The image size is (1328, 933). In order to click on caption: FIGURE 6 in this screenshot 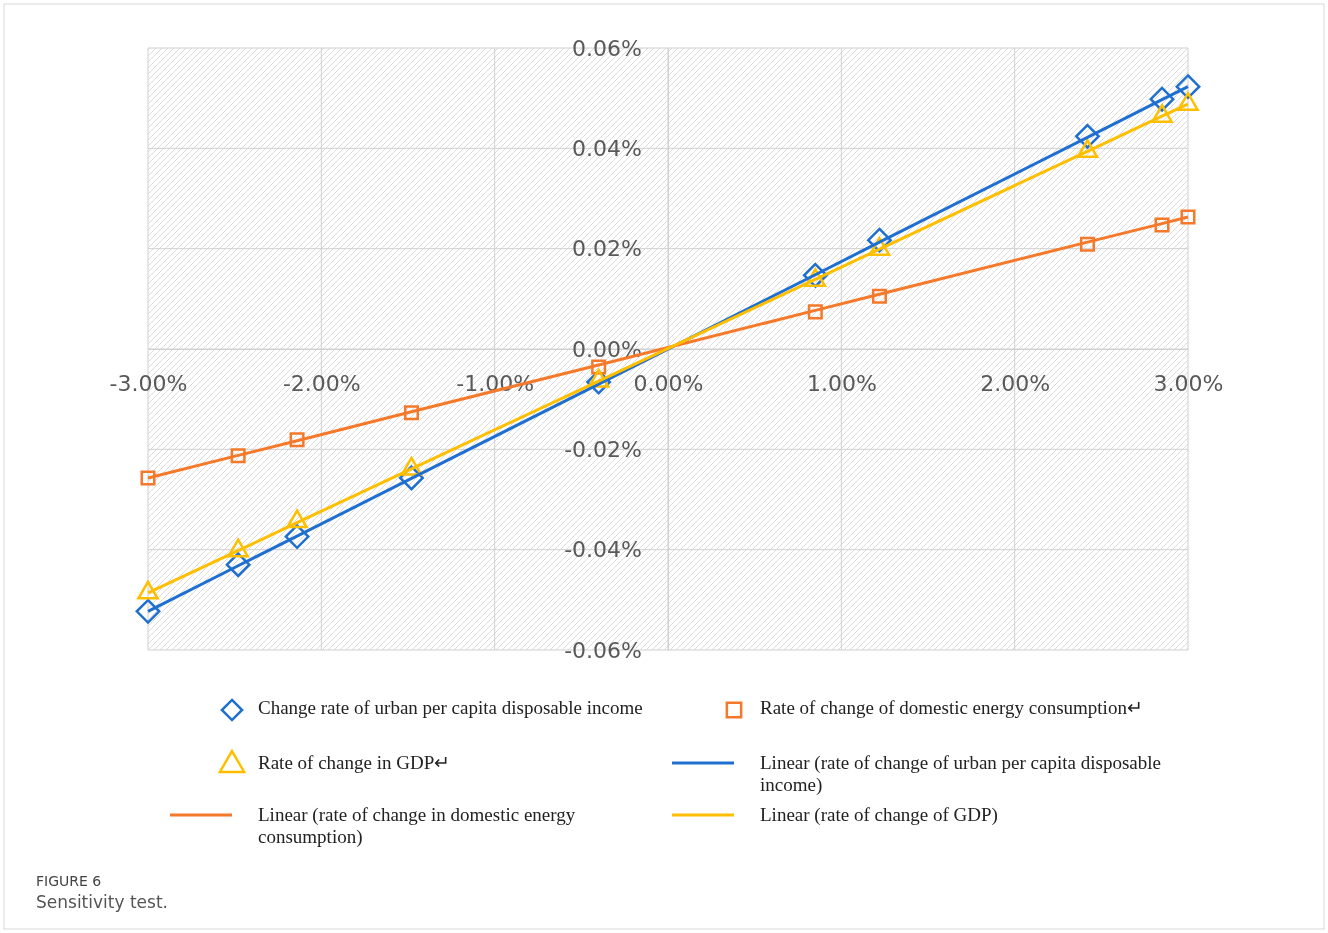, I will do `click(69, 881)`.